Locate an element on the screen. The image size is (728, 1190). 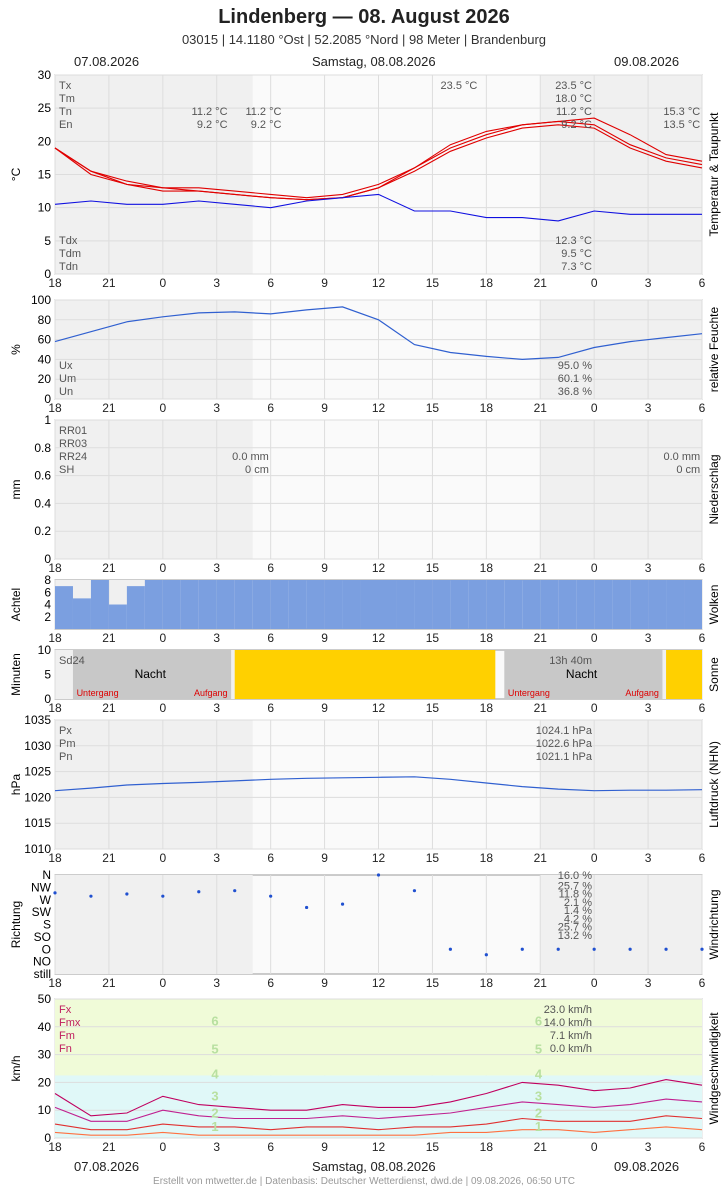
side-label: relative Feuchte is located at coordinates (714, 349).